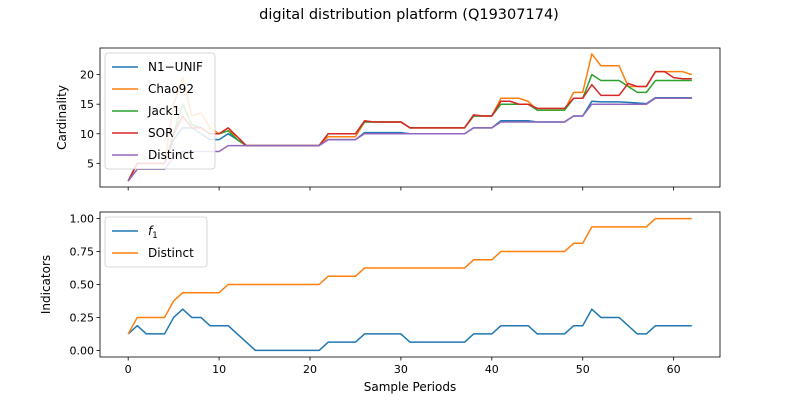 Image resolution: width=800 pixels, height=404 pixels. I want to click on legend-label: f1, so click(153, 232).